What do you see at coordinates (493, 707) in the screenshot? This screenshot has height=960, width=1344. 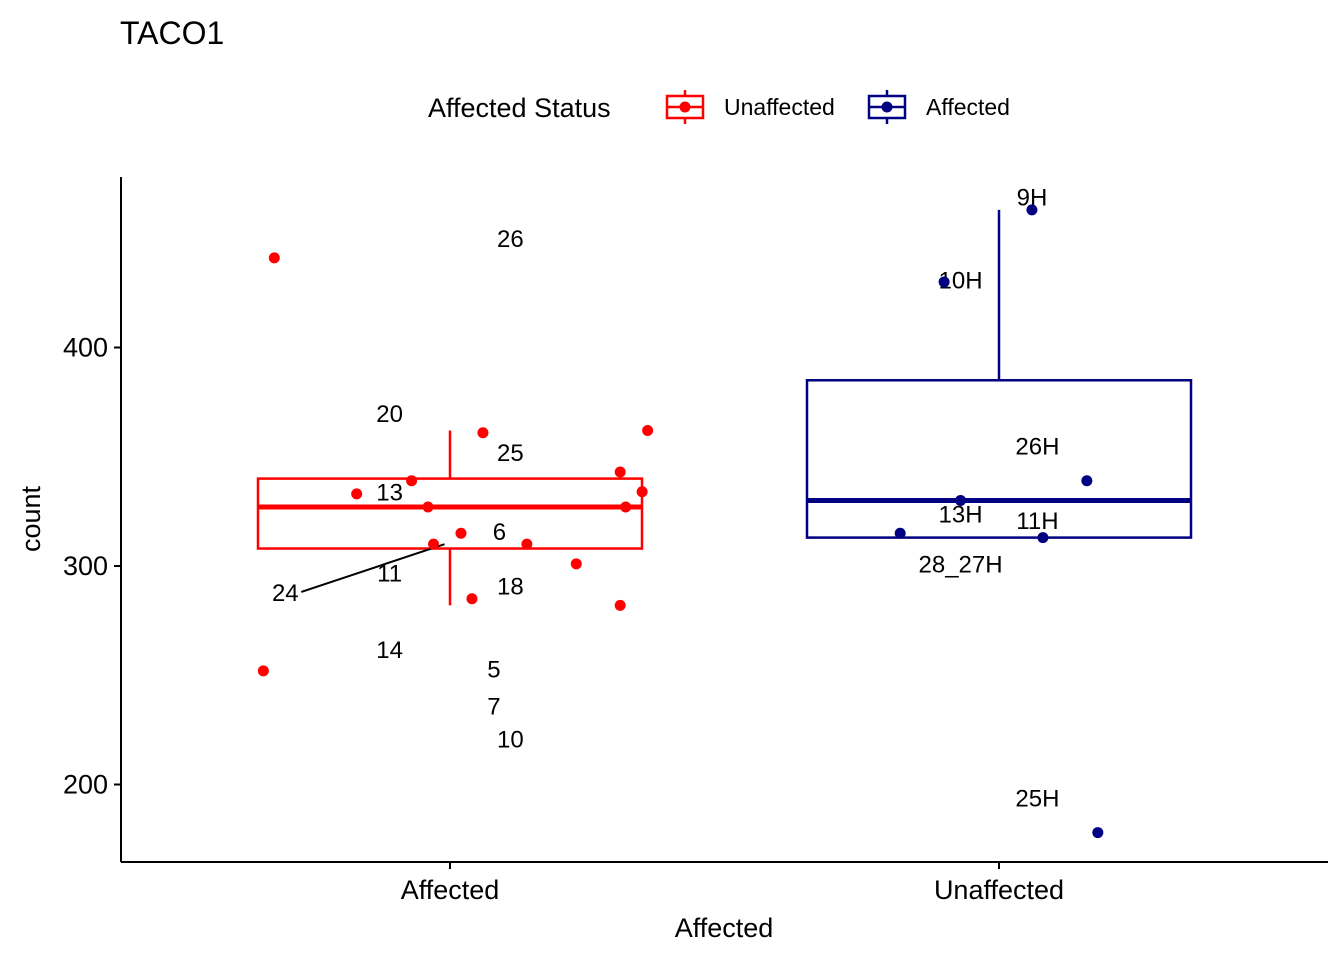 I see `point-label: 7` at bounding box center [493, 707].